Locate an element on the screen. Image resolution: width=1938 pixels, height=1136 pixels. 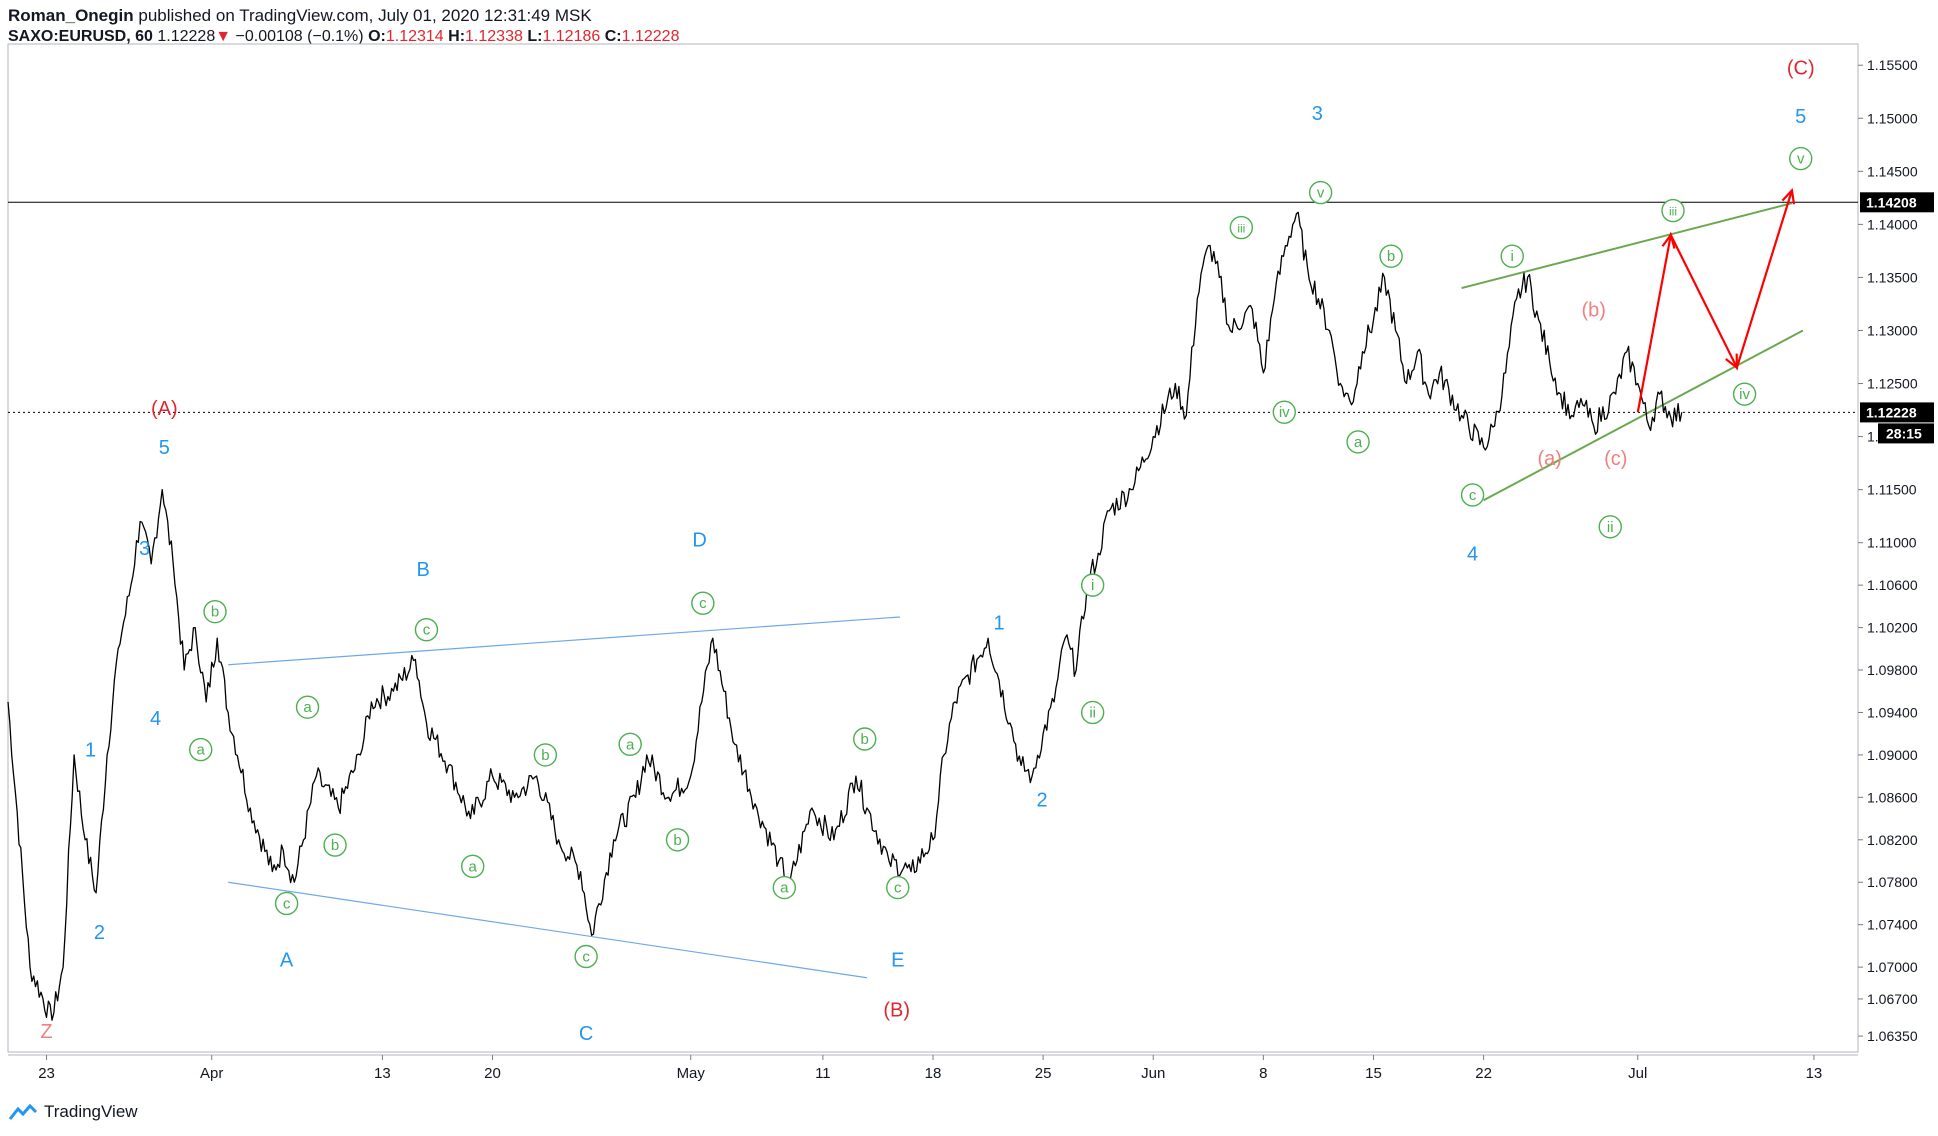
wave-label: iii is located at coordinates (1241, 229).